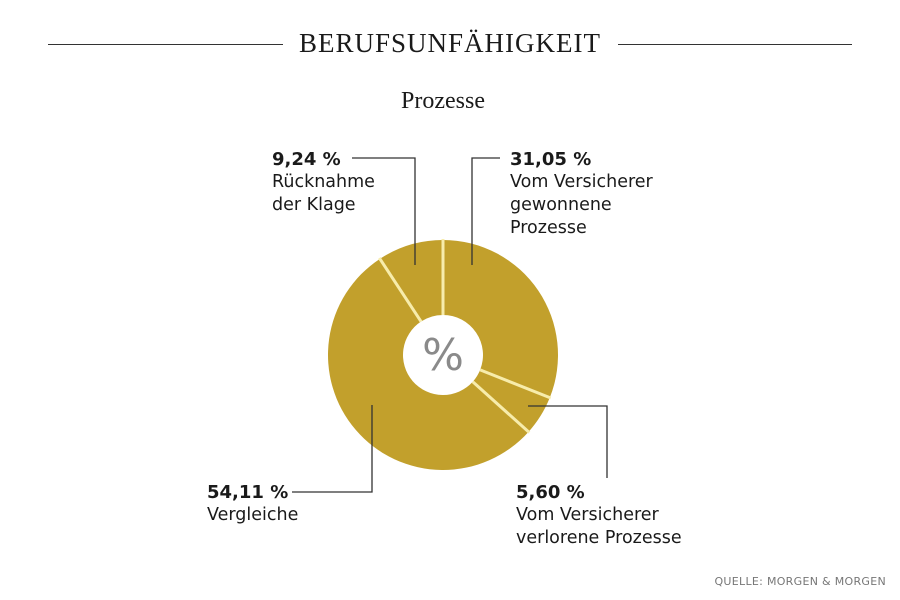  Describe the element at coordinates (561, 205) in the screenshot. I see `slice-label: gewonnene` at that location.